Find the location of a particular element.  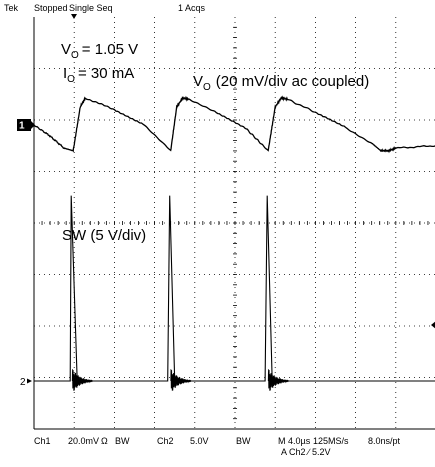

footer-timebase: M 4.0µs is located at coordinates (294, 441).